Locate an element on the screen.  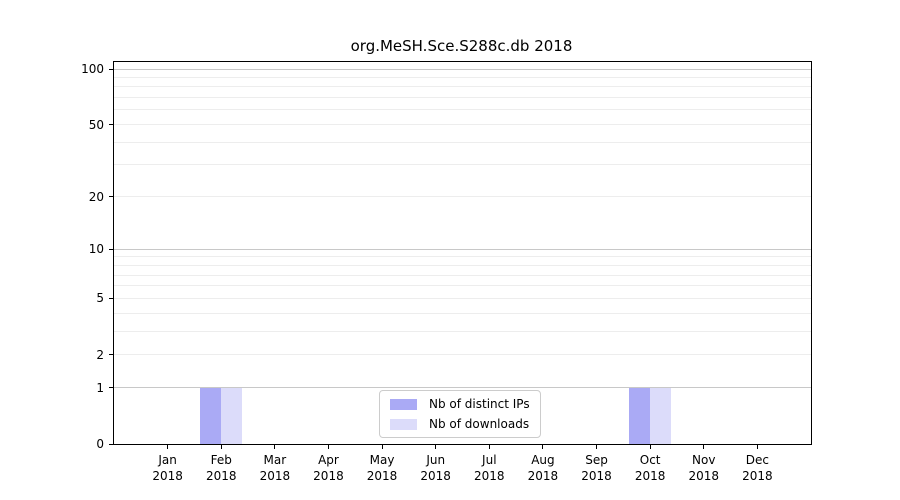
legend-row-distinct-ips: Nb of distinct IPs is located at coordinates (460, 404).